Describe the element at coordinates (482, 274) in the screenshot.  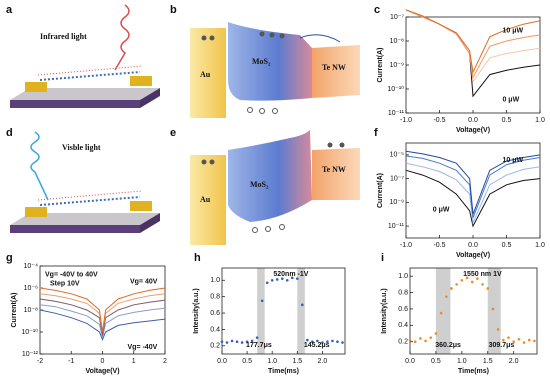
I see `annotation: 1550 nm 1V` at that location.